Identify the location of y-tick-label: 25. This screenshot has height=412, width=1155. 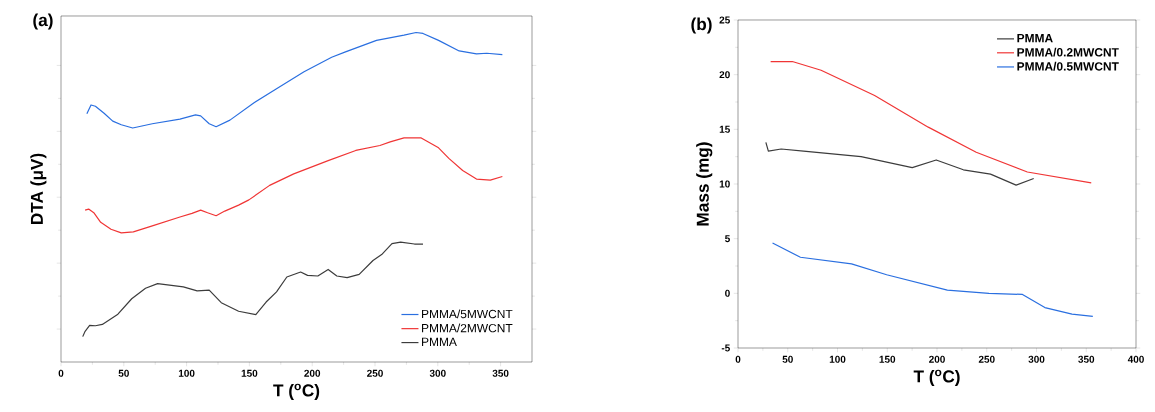
(724, 20).